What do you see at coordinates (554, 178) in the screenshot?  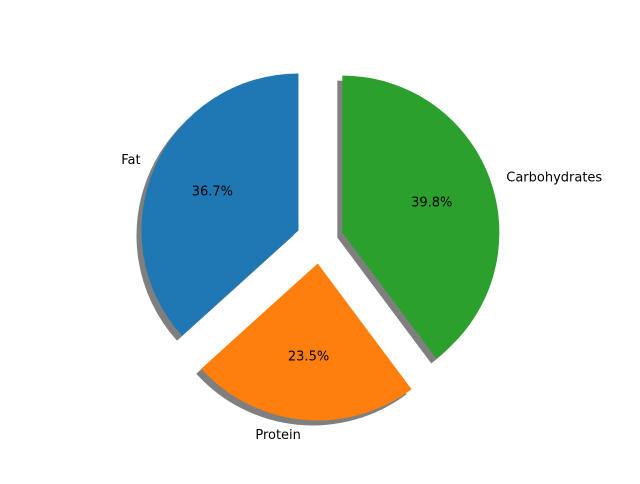 I see `slice-label-carbohydrates: Carbohydrates` at bounding box center [554, 178].